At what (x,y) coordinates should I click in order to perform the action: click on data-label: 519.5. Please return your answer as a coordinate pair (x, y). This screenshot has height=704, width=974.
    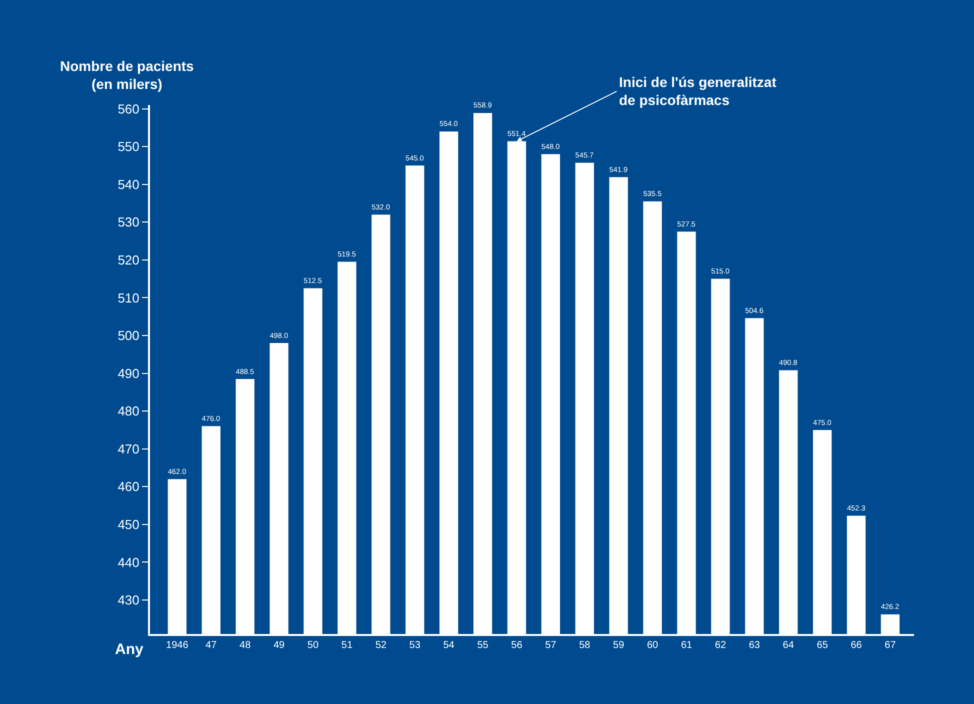
    Looking at the image, I should click on (347, 254).